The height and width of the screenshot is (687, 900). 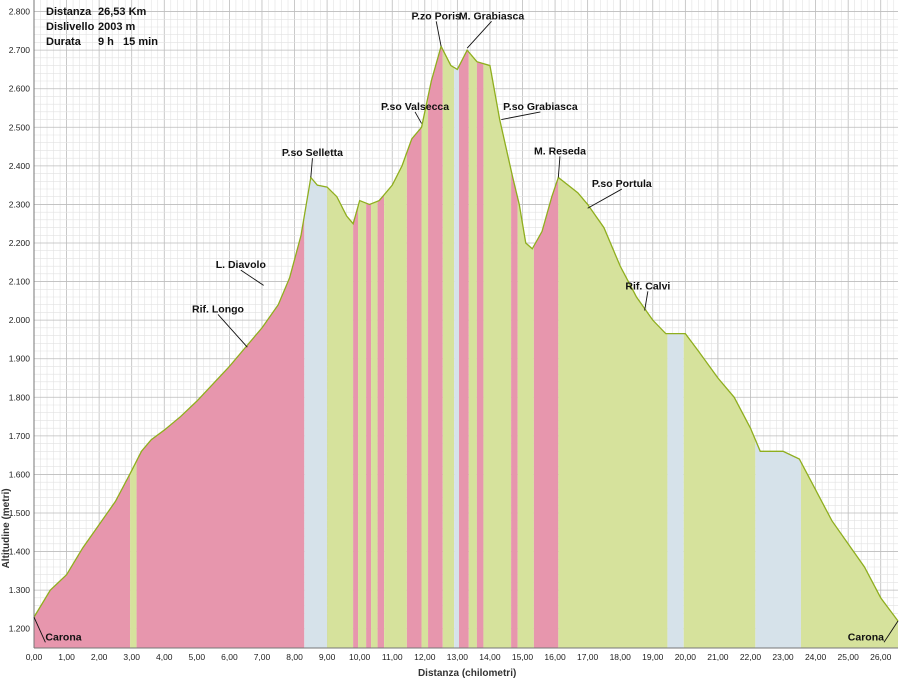 What do you see at coordinates (20, 320) in the screenshot?
I see `y-tick-label: 2.000` at bounding box center [20, 320].